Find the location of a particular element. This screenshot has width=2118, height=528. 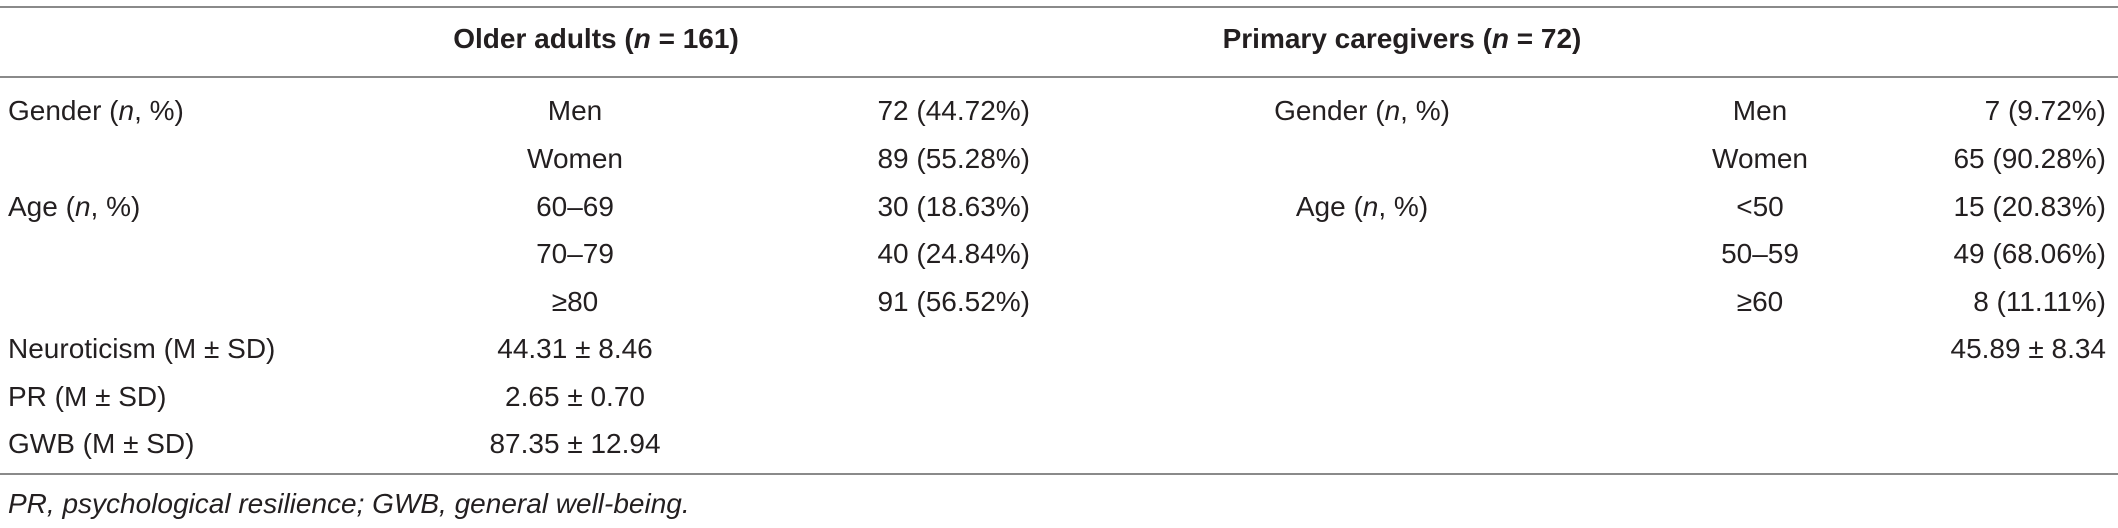

older-gender-men-value: 72 (44.72%) is located at coordinates (953, 110).